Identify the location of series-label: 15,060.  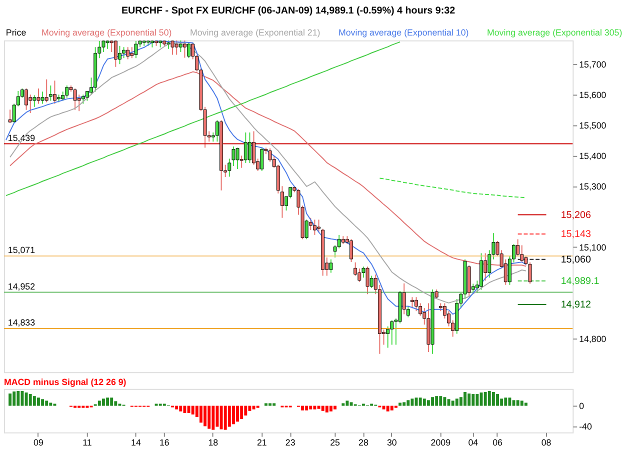
(576, 260).